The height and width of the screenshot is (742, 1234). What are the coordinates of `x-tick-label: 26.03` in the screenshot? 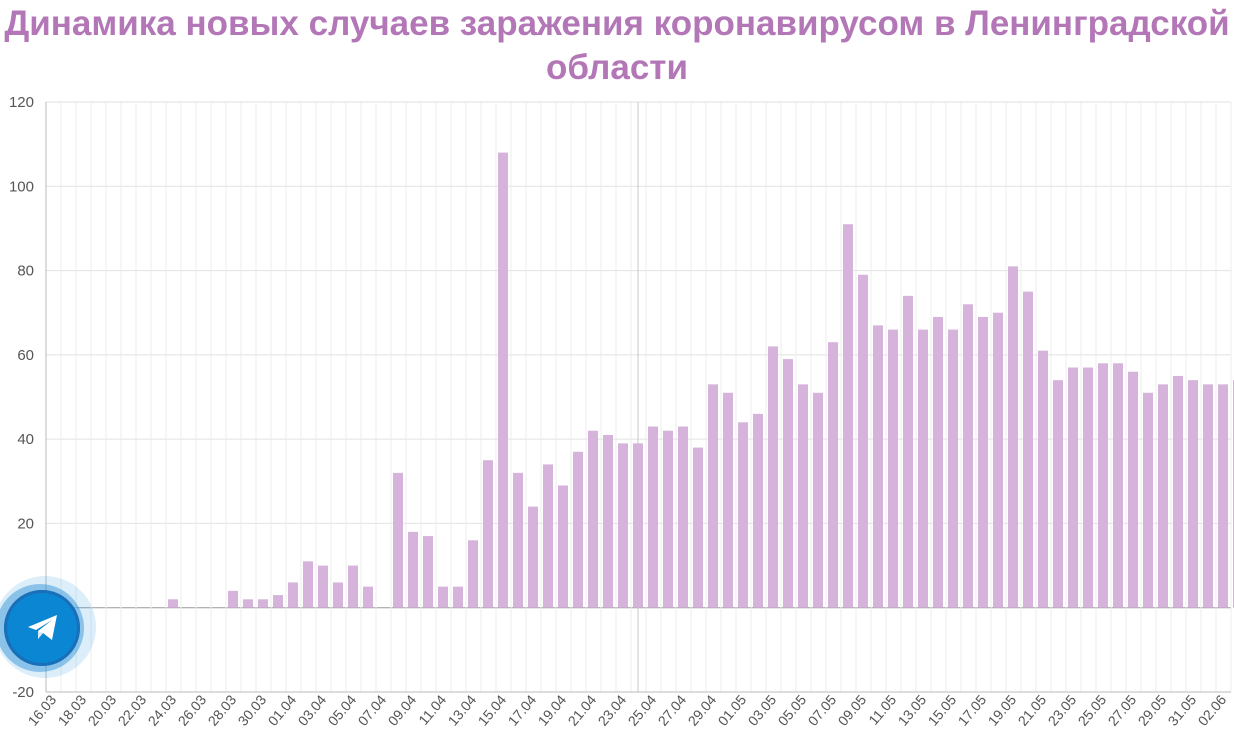 It's located at (192, 709).